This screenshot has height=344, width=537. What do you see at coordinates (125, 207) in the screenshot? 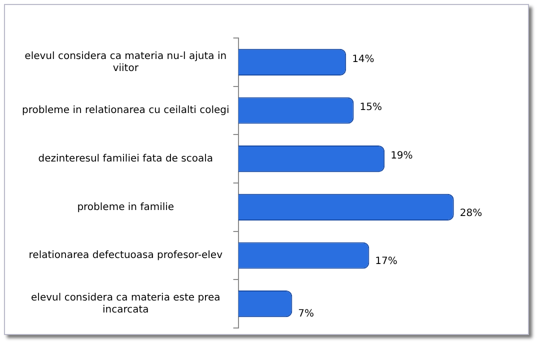
I see `y-tick-label: probleme in familie` at bounding box center [125, 207].